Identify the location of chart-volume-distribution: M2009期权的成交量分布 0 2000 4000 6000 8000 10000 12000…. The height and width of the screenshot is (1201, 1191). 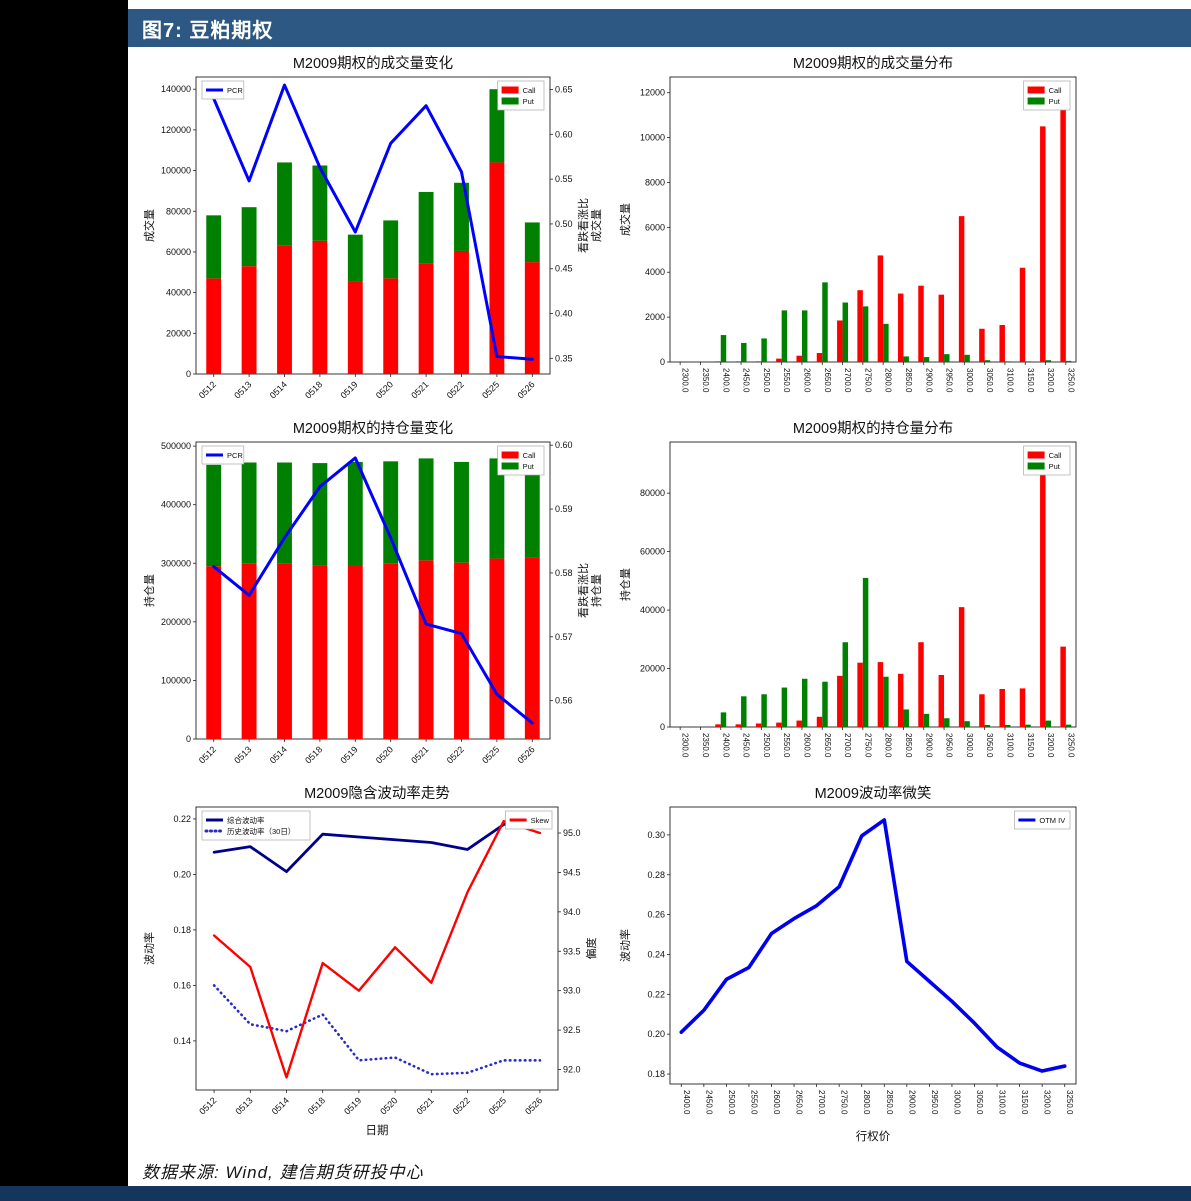
(852, 235).